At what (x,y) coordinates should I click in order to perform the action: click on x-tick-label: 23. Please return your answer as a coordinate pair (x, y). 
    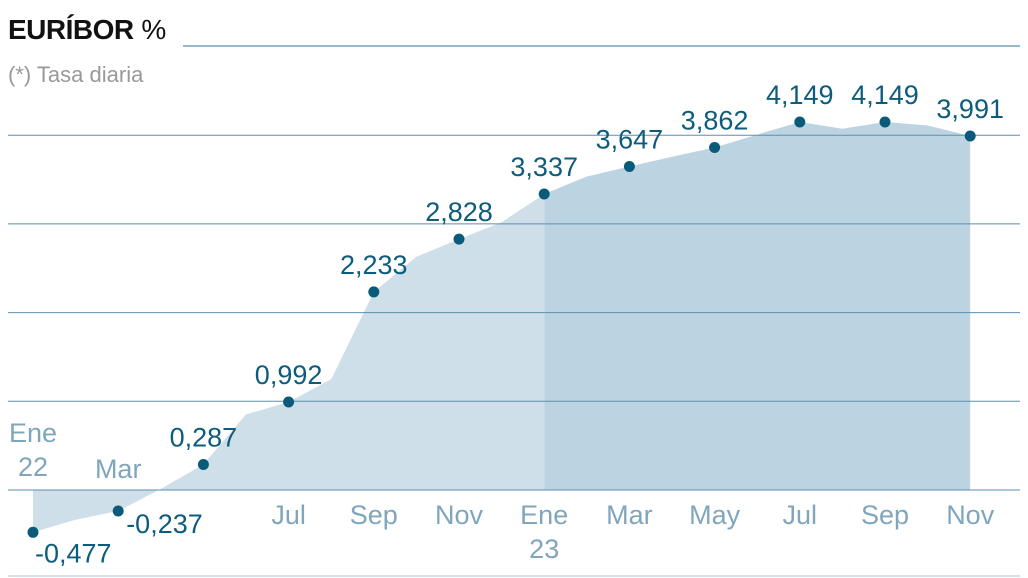
    Looking at the image, I should click on (544, 549).